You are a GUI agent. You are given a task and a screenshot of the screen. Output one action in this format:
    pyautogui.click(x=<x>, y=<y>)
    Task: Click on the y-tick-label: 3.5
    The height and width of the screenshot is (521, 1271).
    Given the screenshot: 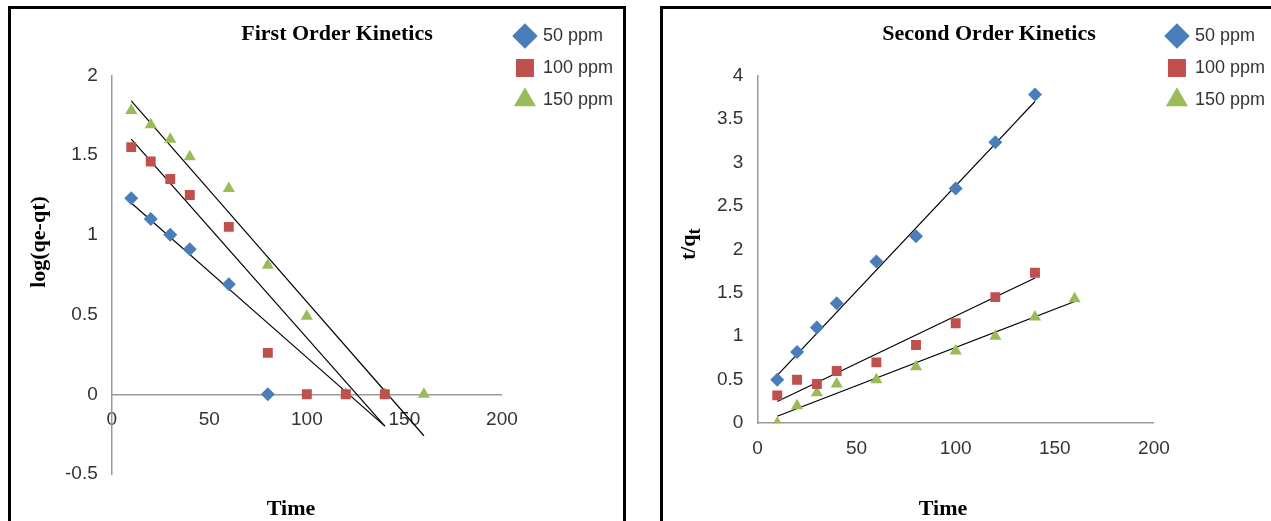 What is the action you would take?
    pyautogui.click(x=730, y=118)
    